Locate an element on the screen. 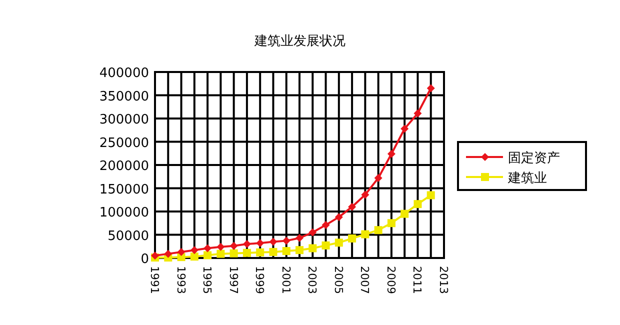 This screenshot has height=325, width=620. xtick: 2007 is located at coordinates (365, 280).